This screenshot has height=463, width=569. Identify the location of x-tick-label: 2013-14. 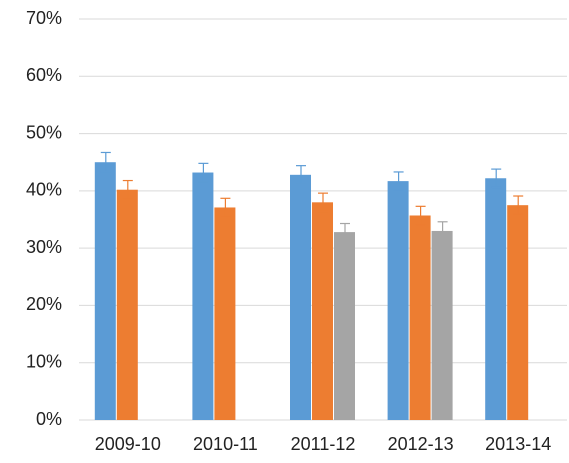
(518, 444).